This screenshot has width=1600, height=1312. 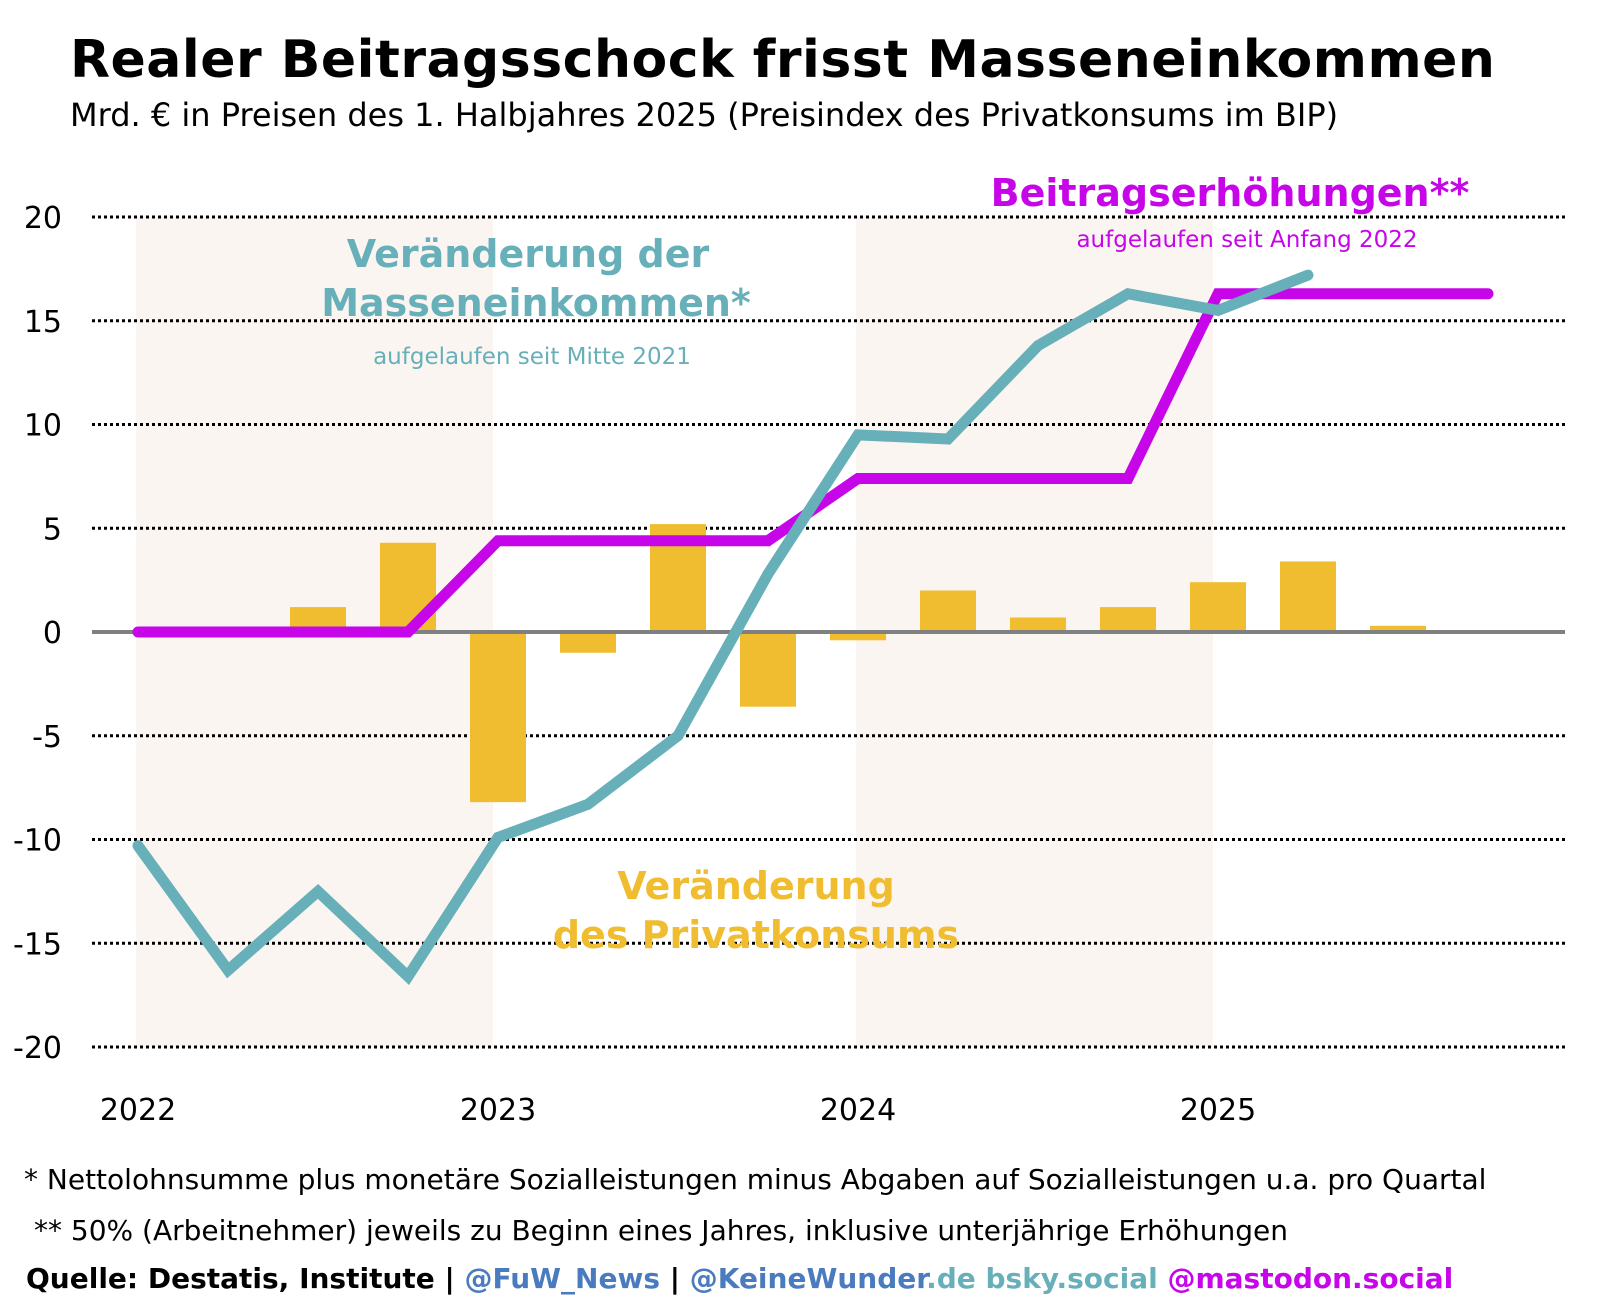 I want to click on consumption-label-line2: des Privatkonsums, so click(x=756, y=935).